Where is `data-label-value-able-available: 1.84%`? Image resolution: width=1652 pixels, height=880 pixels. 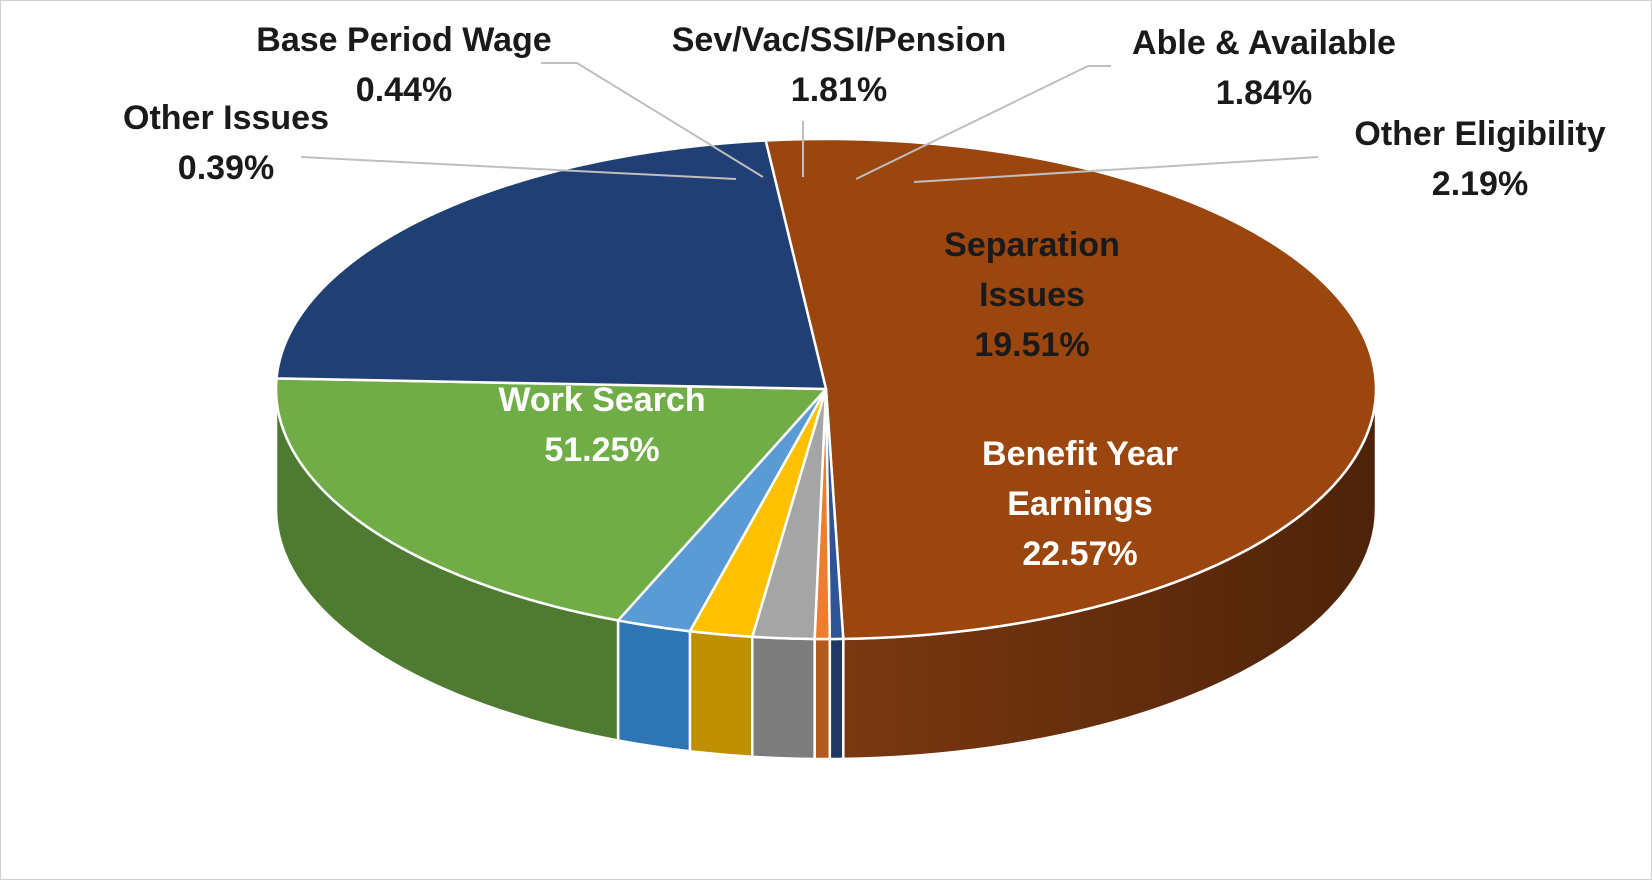 data-label-value-able-available: 1.84% is located at coordinates (1264, 93).